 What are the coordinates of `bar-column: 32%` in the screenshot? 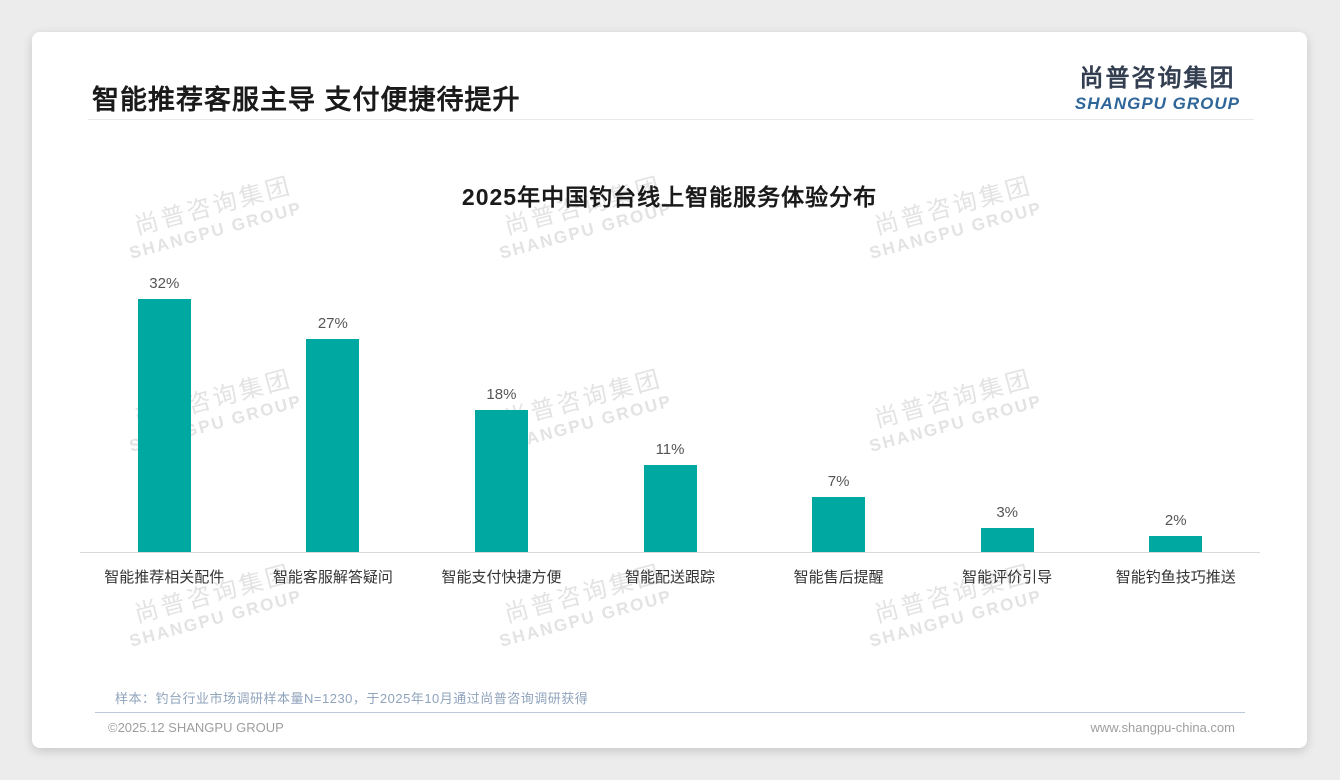 It's located at (164, 402).